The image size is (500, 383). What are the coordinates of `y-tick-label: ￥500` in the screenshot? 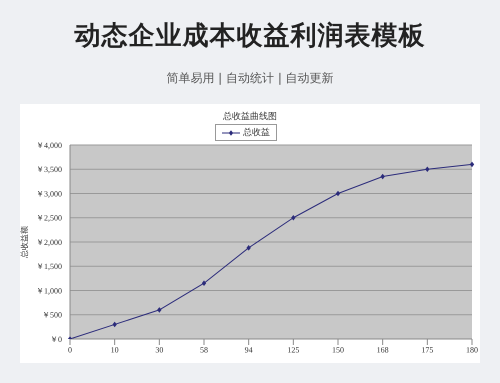 It's located at (52, 315).